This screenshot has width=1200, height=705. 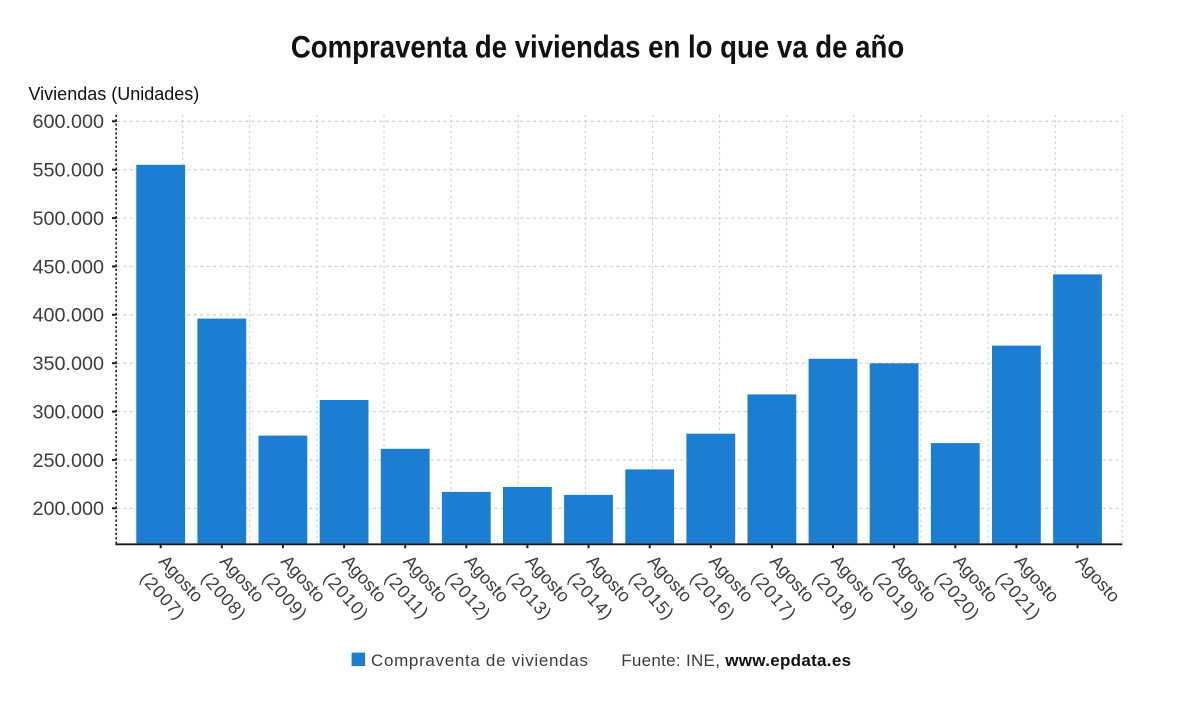 What do you see at coordinates (68, 364) in the screenshot?
I see `svg-text: 350.000` at bounding box center [68, 364].